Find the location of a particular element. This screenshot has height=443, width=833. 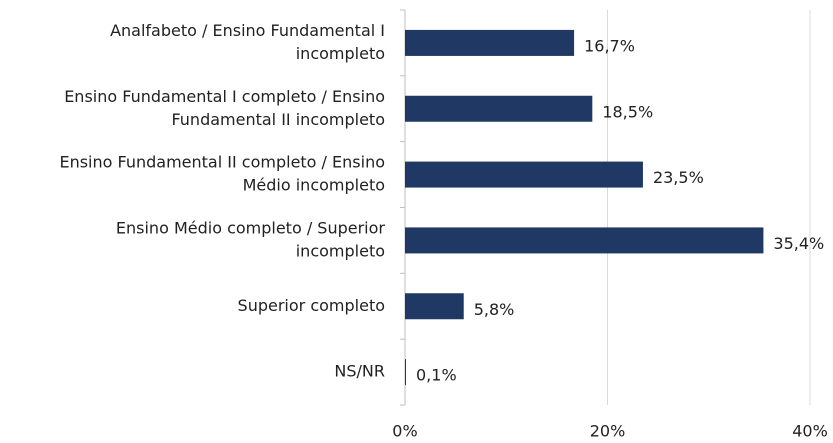

x-tick-label: 0% is located at coordinates (404, 431).